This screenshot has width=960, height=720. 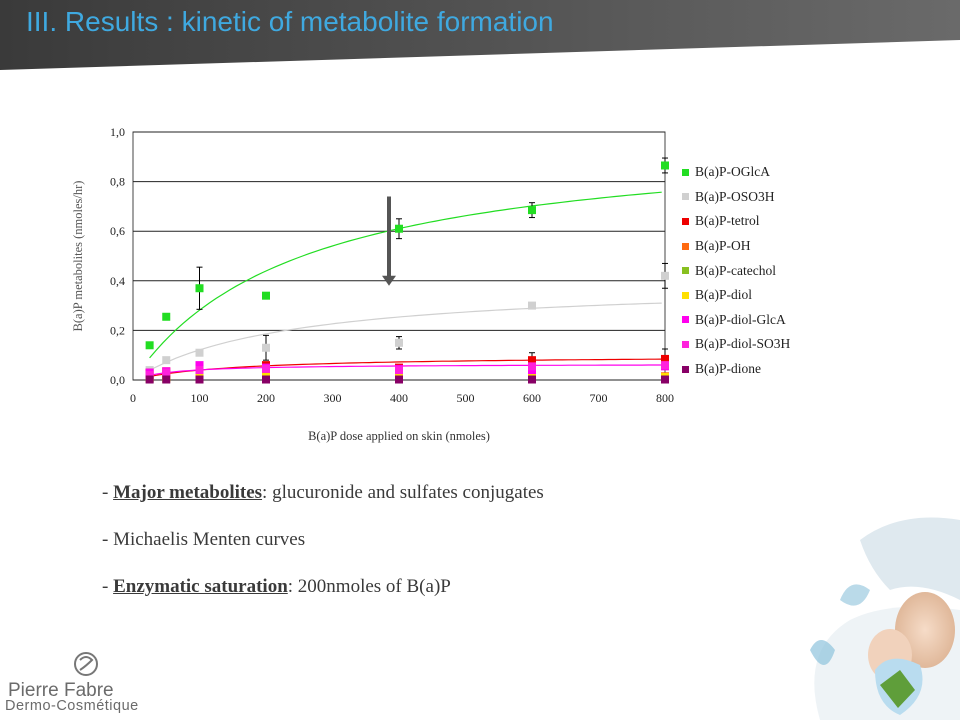 I want to click on bullet-text: : glucuronide and sulfates conjugates, so click(x=403, y=492).